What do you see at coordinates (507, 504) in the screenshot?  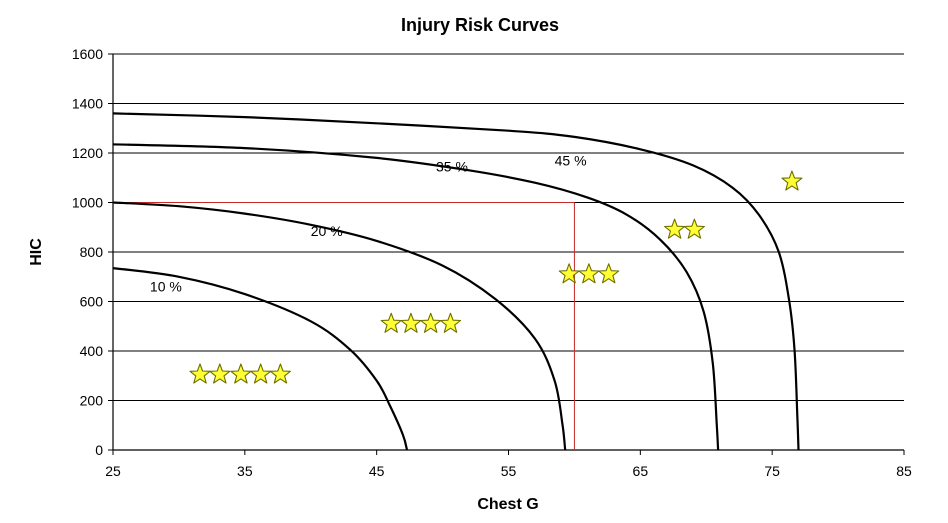 I see `x-axis-label: Chest G` at bounding box center [507, 504].